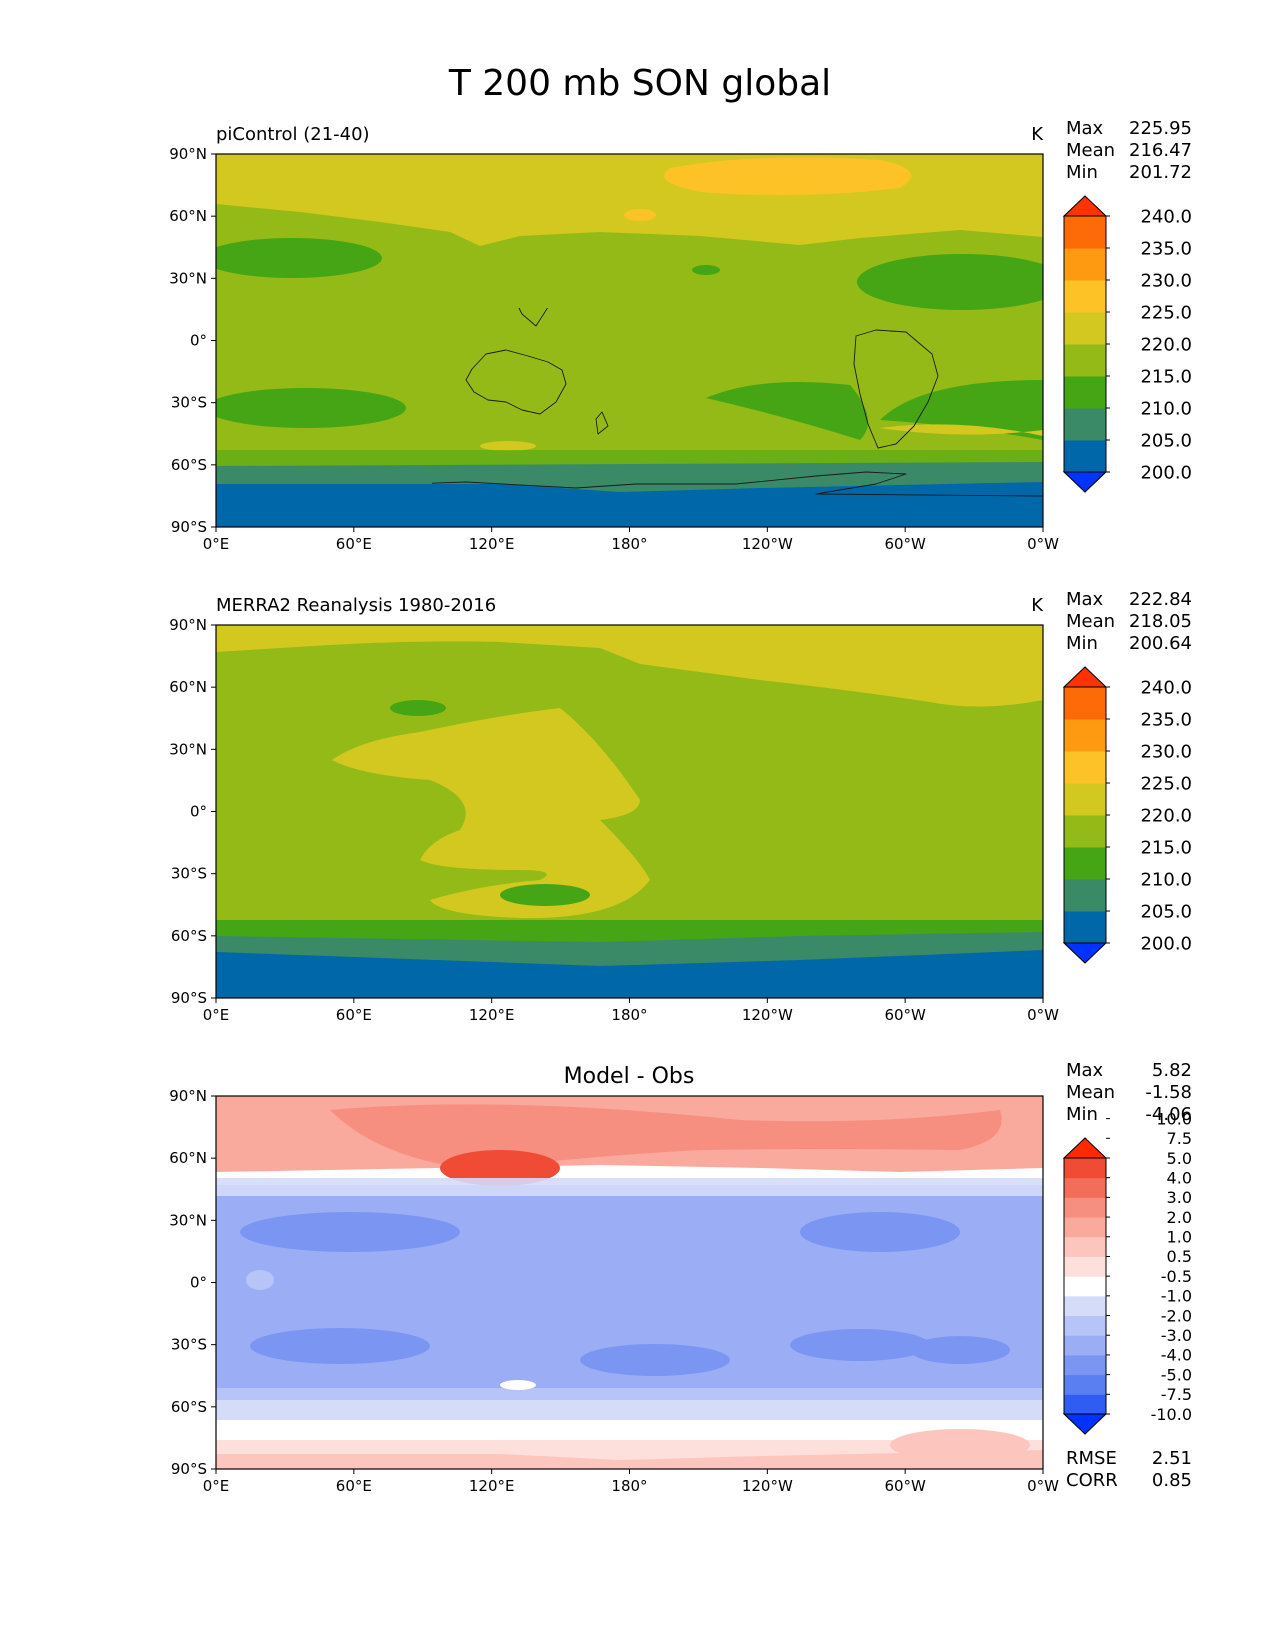 The image size is (1275, 1650). What do you see at coordinates (1037, 605) in the screenshot?
I see `panel-units: K` at bounding box center [1037, 605].